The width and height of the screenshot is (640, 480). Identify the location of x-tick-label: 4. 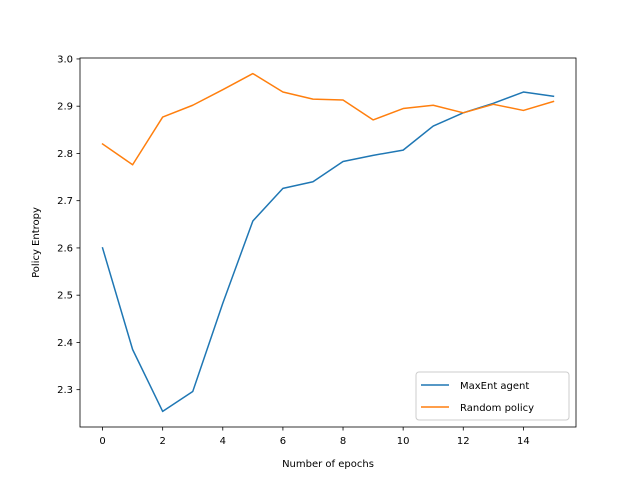
(223, 441).